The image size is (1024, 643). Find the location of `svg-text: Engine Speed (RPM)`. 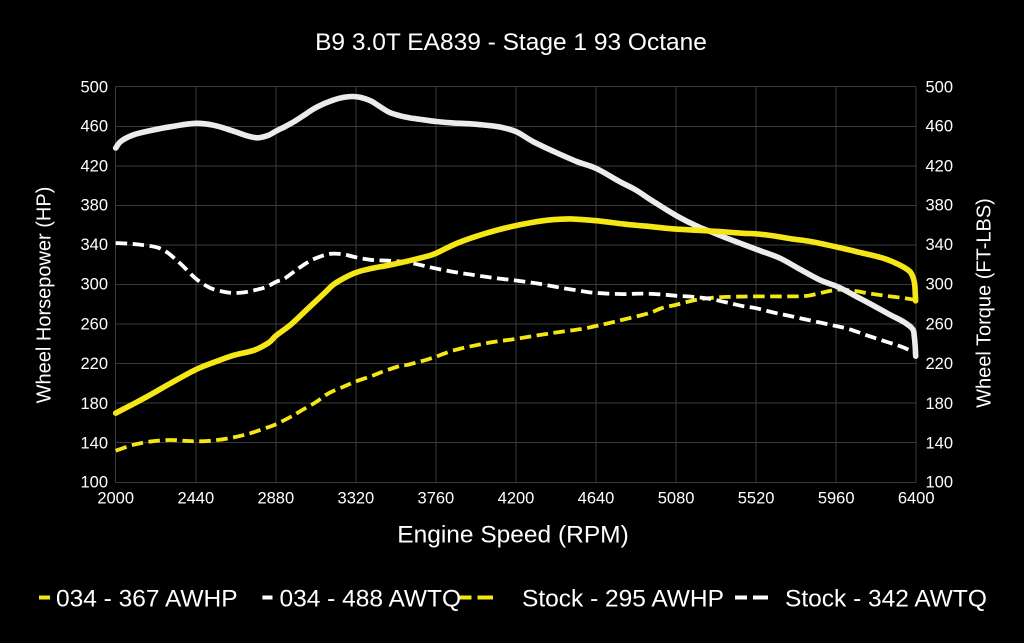

svg-text: Engine Speed (RPM) is located at coordinates (513, 535).